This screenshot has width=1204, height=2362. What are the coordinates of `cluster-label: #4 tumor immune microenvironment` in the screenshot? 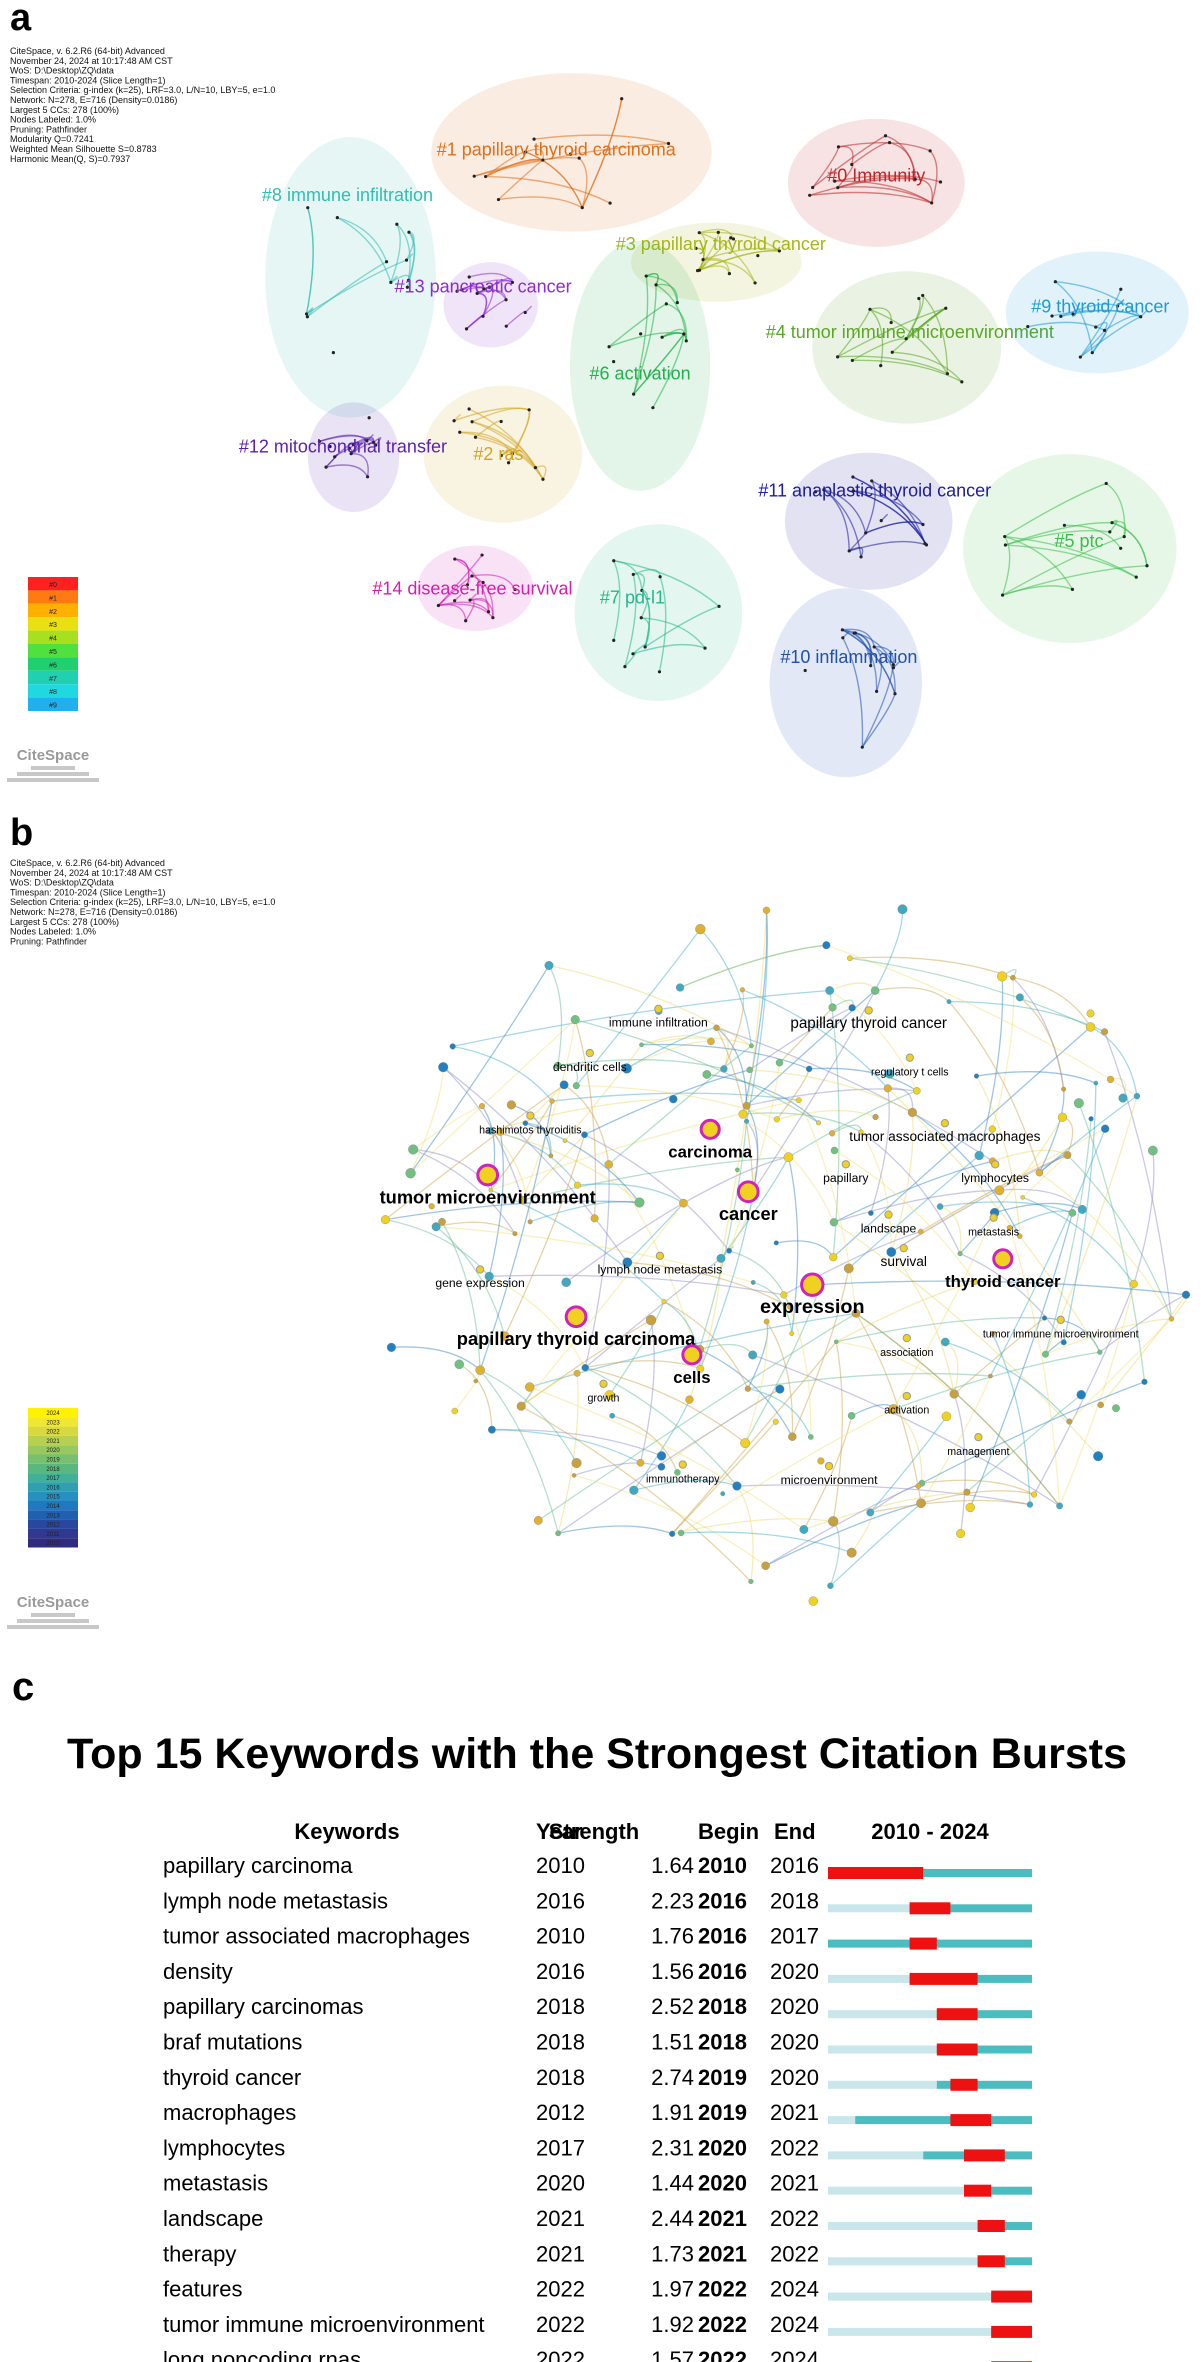 It's located at (910, 332).